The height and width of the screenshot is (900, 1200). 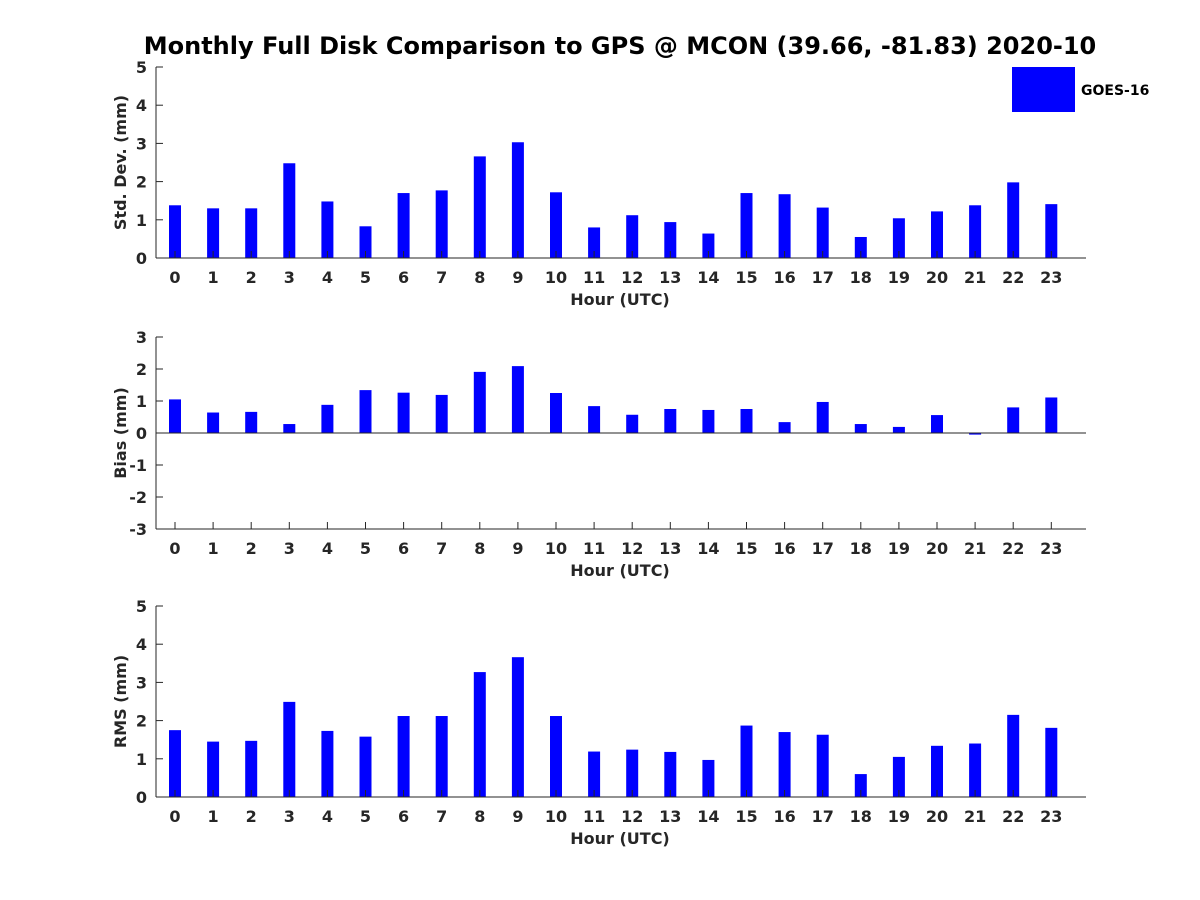 I want to click on std-dev-x-tick-label: 7, so click(x=441, y=277).